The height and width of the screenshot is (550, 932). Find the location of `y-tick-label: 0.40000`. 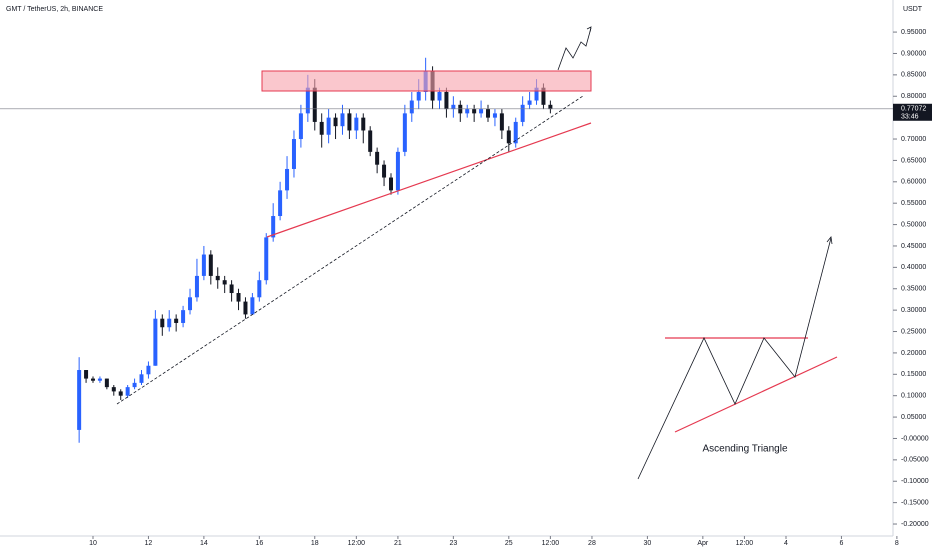

y-tick-label: 0.40000 is located at coordinates (913, 267).